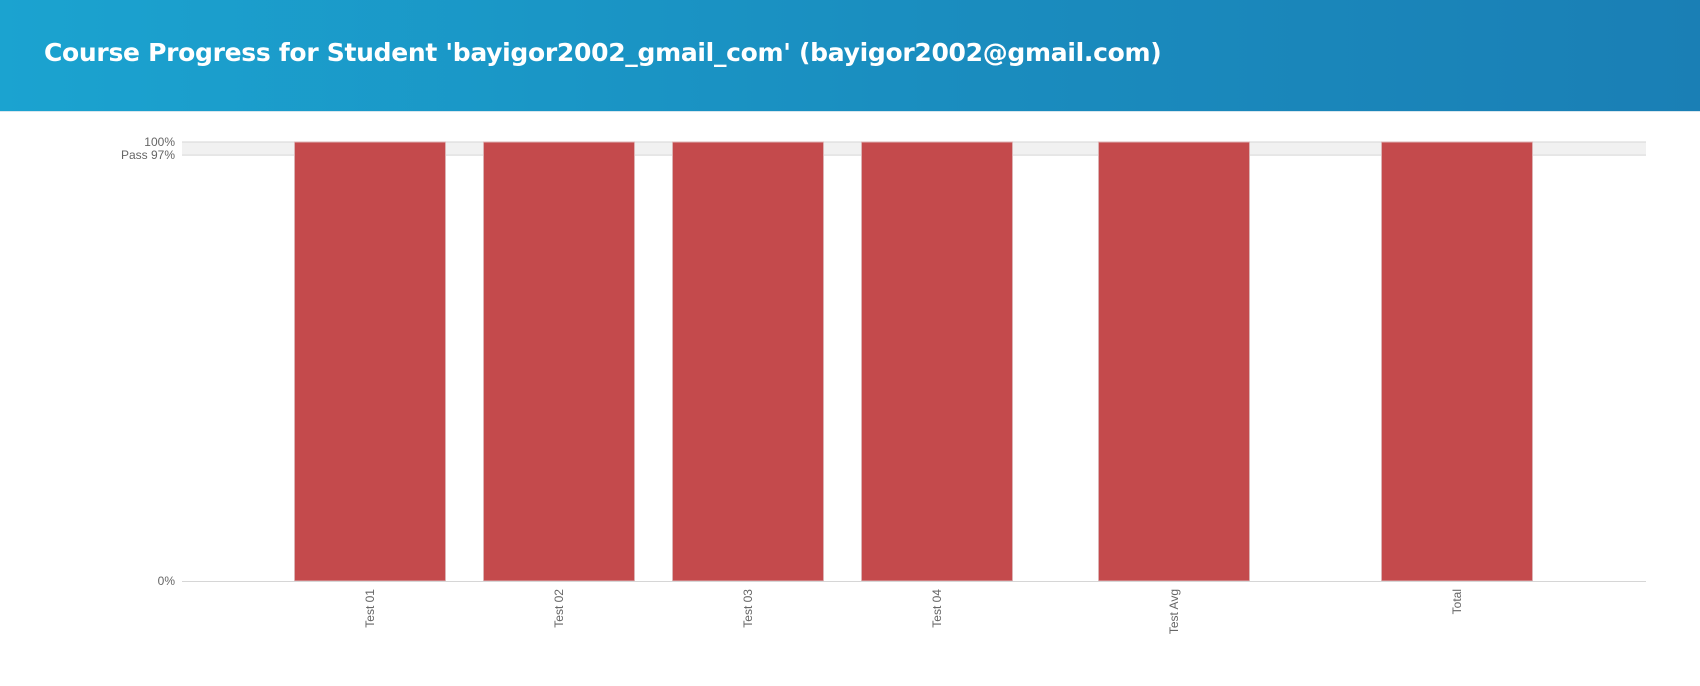 The image size is (1700, 686). What do you see at coordinates (167, 581) in the screenshot?
I see `y-tick-label: 0%` at bounding box center [167, 581].